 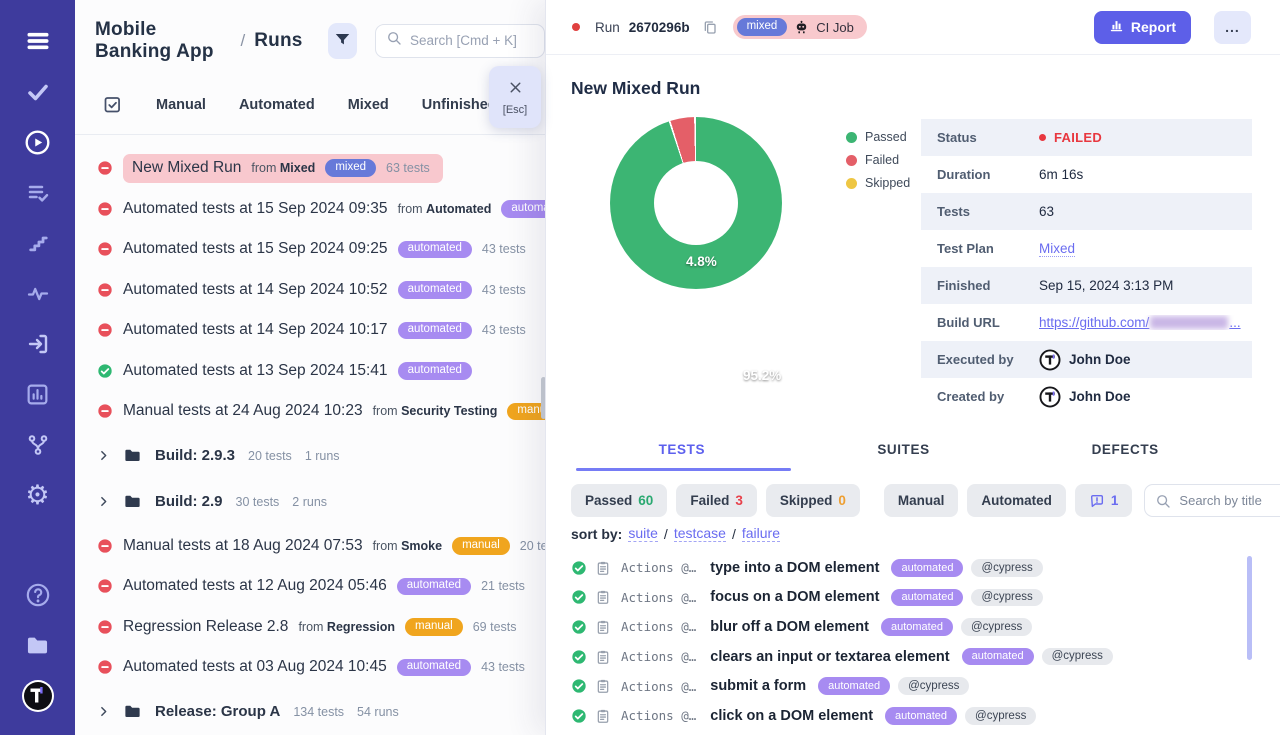 What do you see at coordinates (792, 715) in the screenshot?
I see `test-name: click on a DOM element` at bounding box center [792, 715].